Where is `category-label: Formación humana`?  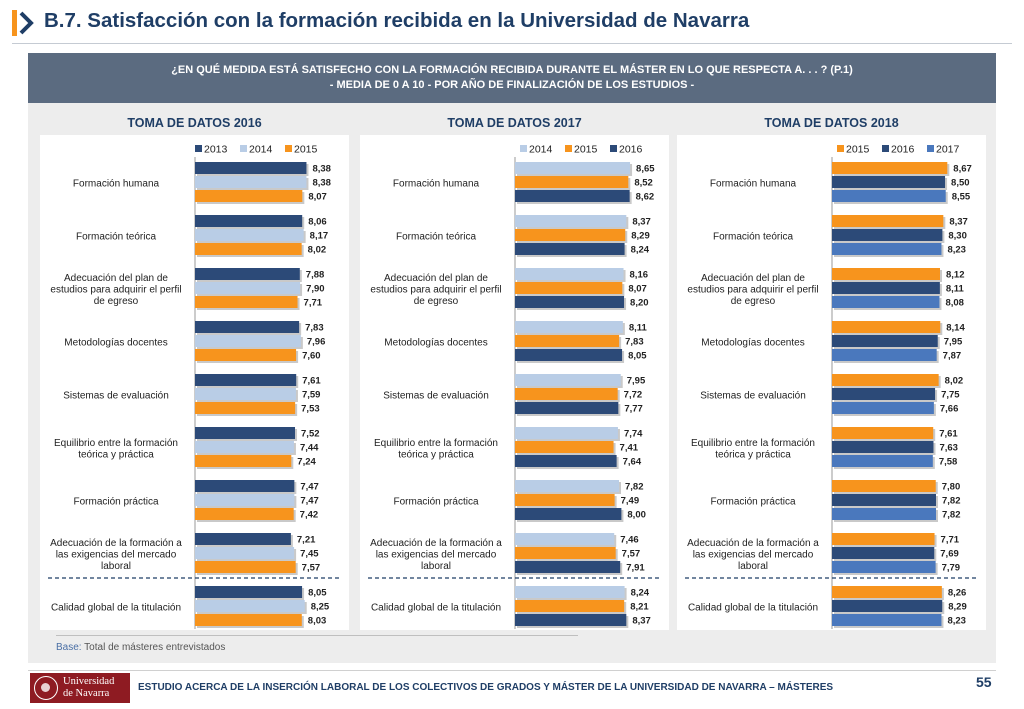 category-label: Formación humana is located at coordinates (116, 184).